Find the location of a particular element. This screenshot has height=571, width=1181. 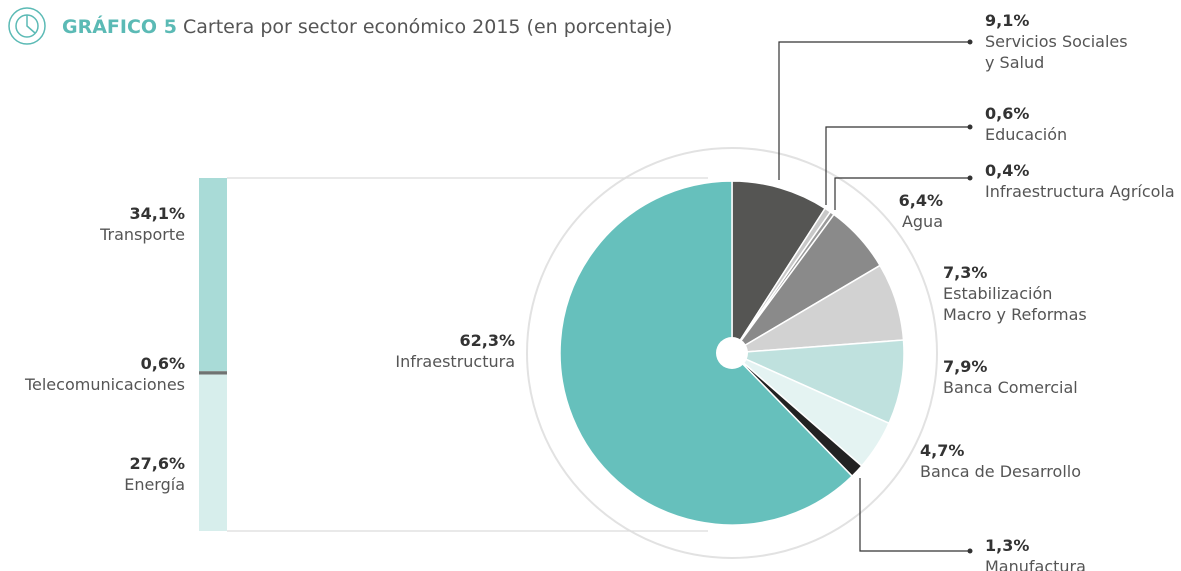

category-label: Estabilización Macro y Reformas is located at coordinates (1015, 304).